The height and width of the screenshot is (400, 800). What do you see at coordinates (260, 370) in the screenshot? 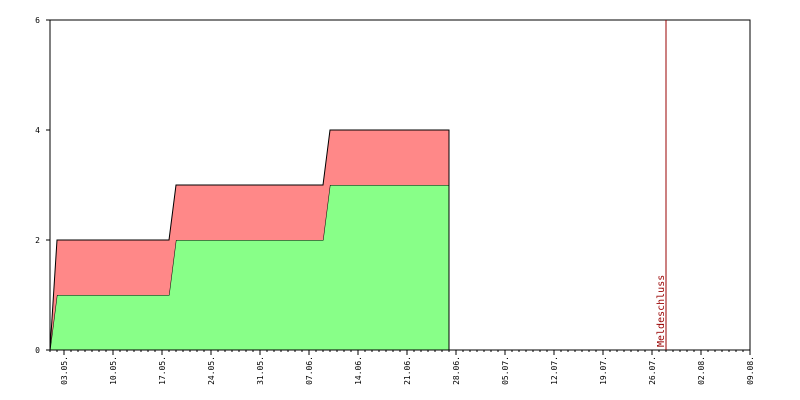
I see `x-tick-label: 31.05.` at bounding box center [260, 370].